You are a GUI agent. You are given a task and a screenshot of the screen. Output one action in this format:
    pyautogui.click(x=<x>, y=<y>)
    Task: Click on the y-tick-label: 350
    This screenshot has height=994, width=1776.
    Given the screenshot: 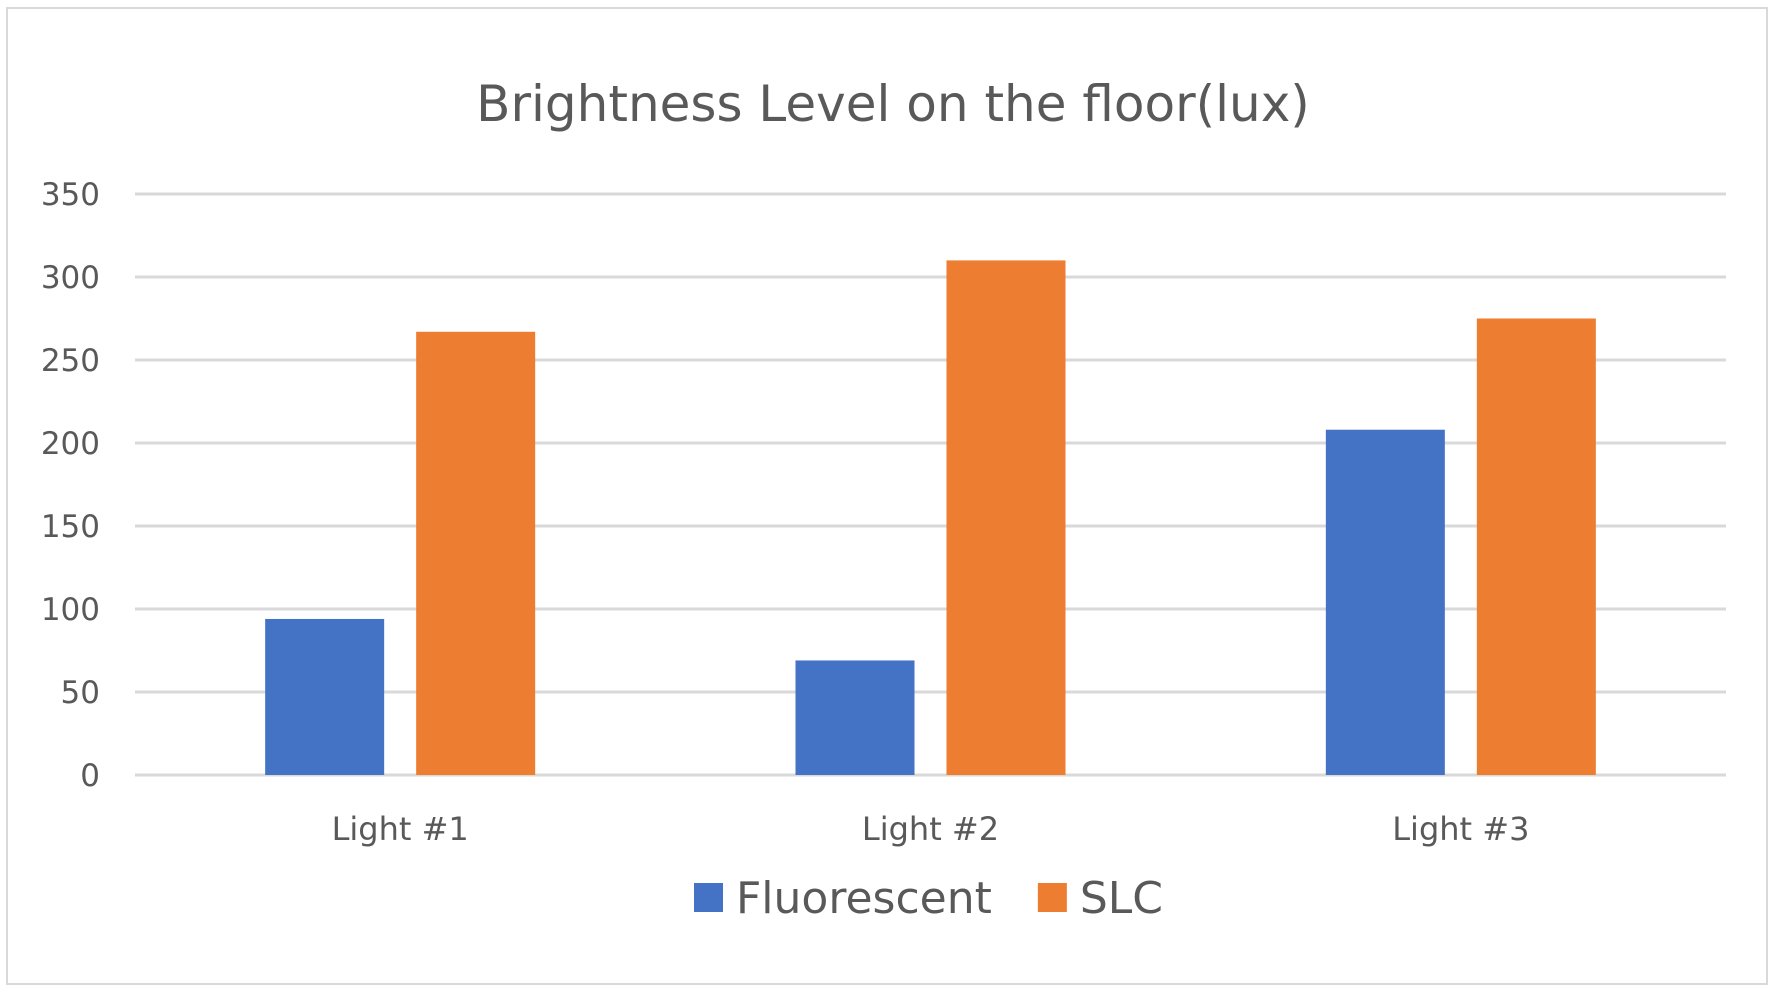 What is the action you would take?
    pyautogui.click(x=70, y=195)
    